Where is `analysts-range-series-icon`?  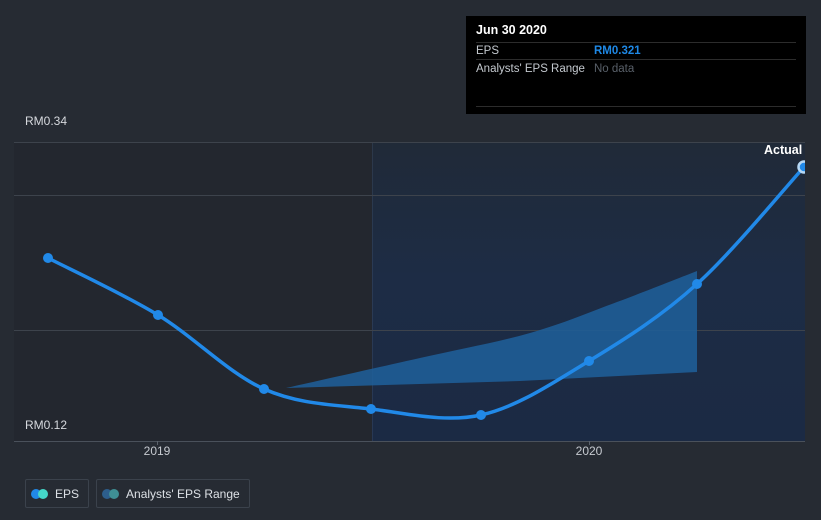
analysts-range-series-icon is located at coordinates (111, 493).